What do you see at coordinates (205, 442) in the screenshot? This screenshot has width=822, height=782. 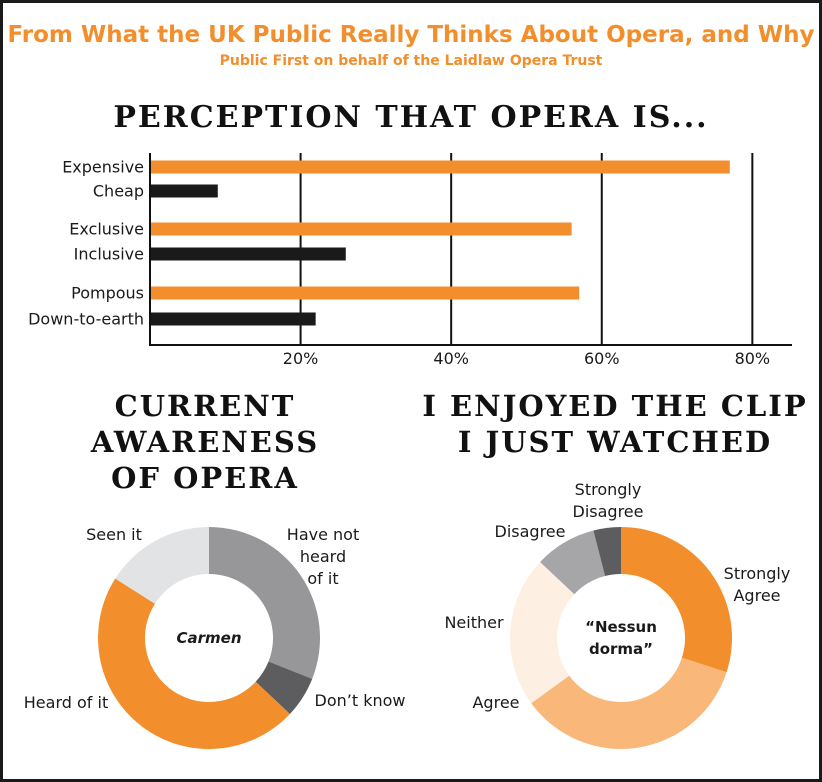 I see `awareness-chart-title: CURRENT AWARENESS OF OPERA` at bounding box center [205, 442].